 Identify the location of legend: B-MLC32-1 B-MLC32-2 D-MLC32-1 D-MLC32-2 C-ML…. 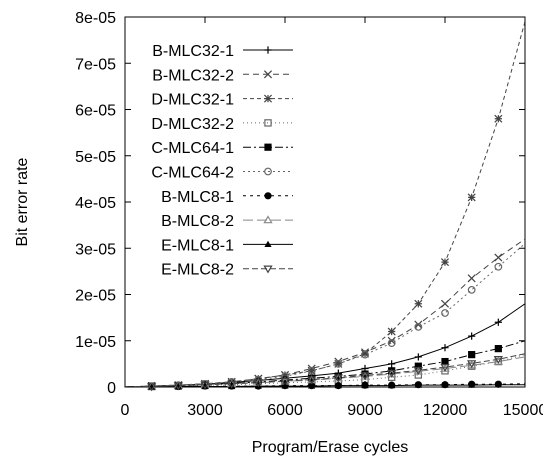
(222, 161).